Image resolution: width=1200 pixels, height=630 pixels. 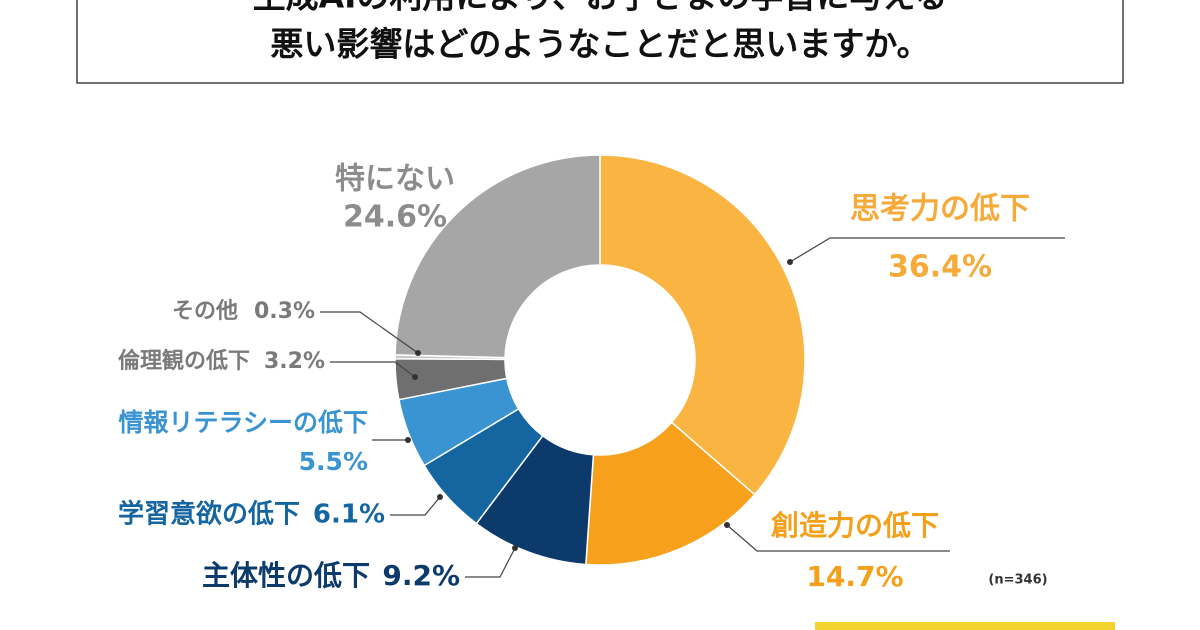 What do you see at coordinates (243, 422) in the screenshot?
I see `category-label: 情報リテラシーの低下` at bounding box center [243, 422].